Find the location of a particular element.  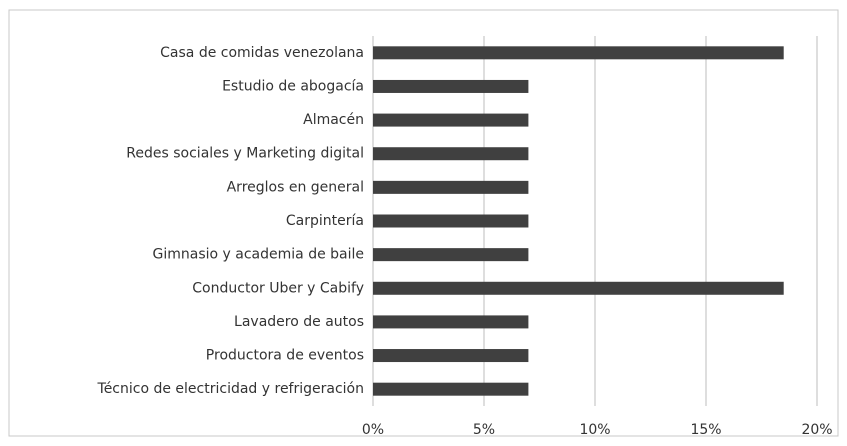

y-tick-label: Lavadero de autos is located at coordinates (299, 322).